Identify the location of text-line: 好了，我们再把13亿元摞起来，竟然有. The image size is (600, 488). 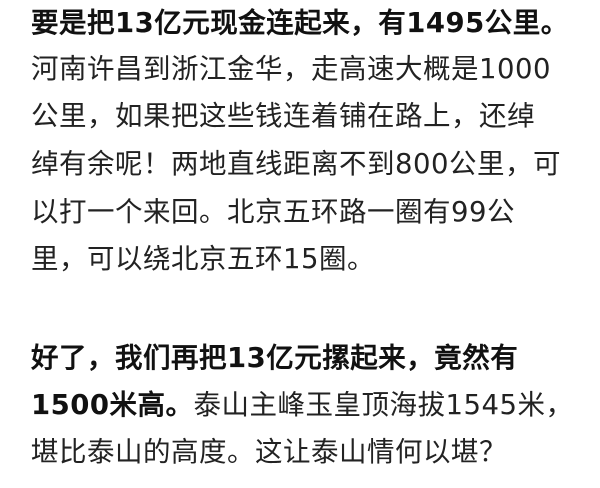
(274, 358).